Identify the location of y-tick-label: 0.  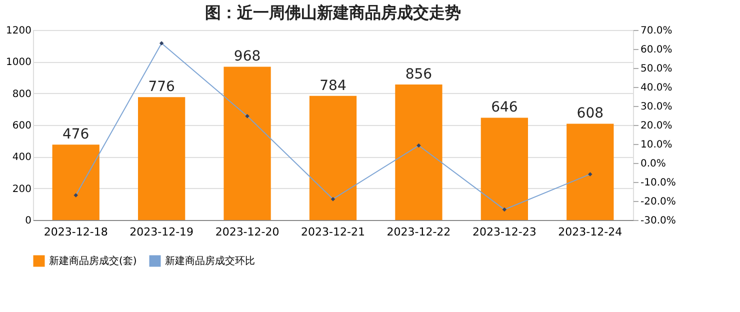
(28, 221).